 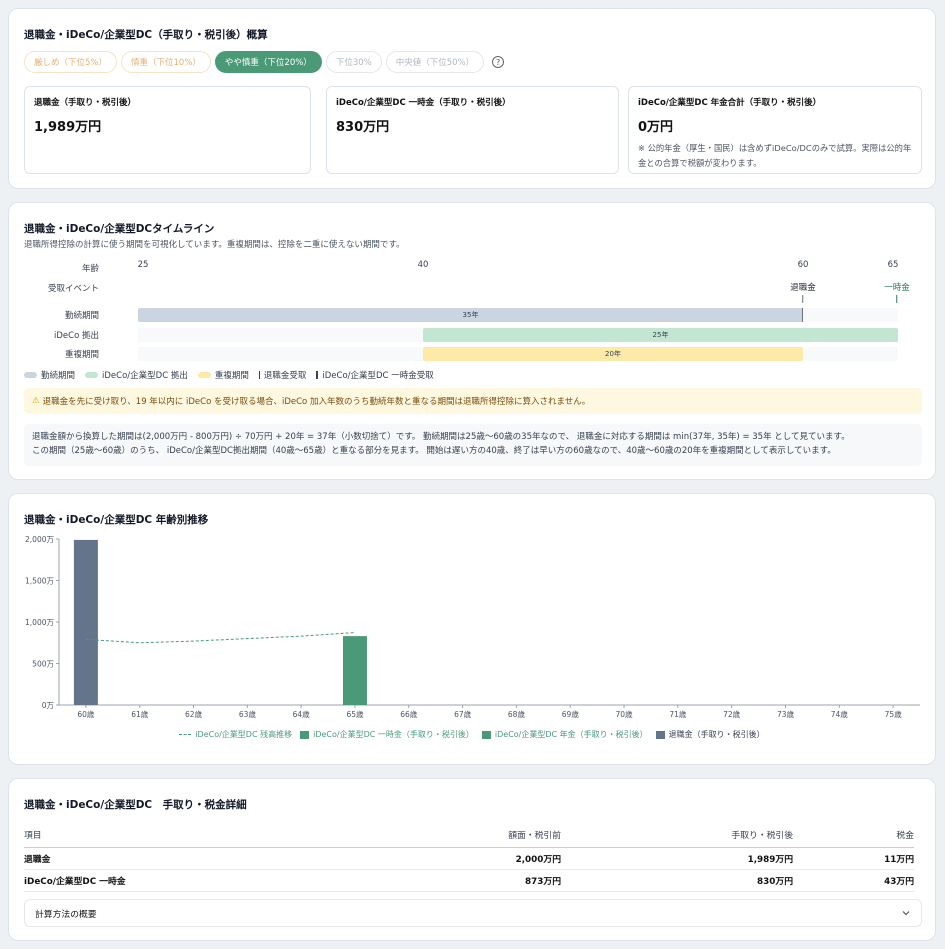 I want to click on chip-lower30: 下位30%, so click(x=353, y=62).